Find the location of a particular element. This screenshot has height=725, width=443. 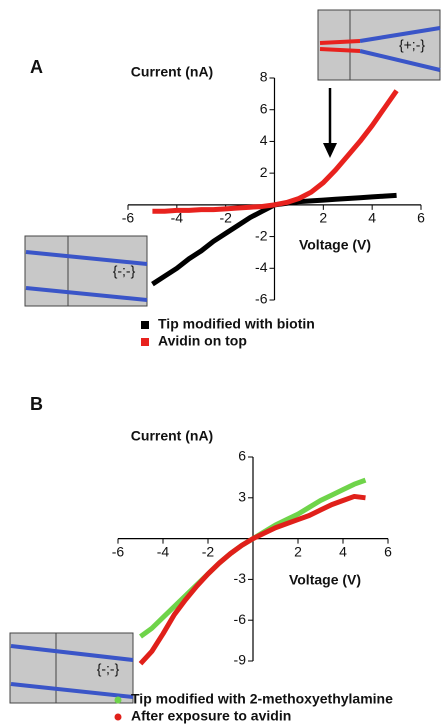

arrow is located at coordinates (330, 123).